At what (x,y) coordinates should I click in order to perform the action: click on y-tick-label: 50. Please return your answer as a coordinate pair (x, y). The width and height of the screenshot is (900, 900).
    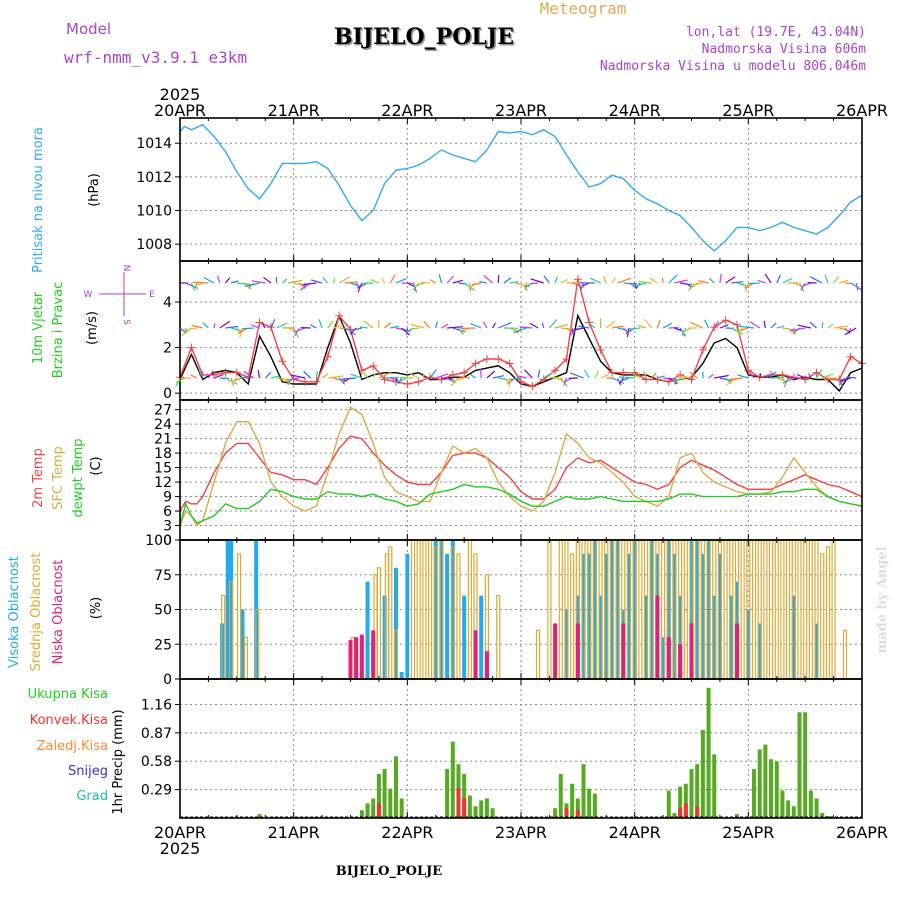
    Looking at the image, I should click on (163, 611).